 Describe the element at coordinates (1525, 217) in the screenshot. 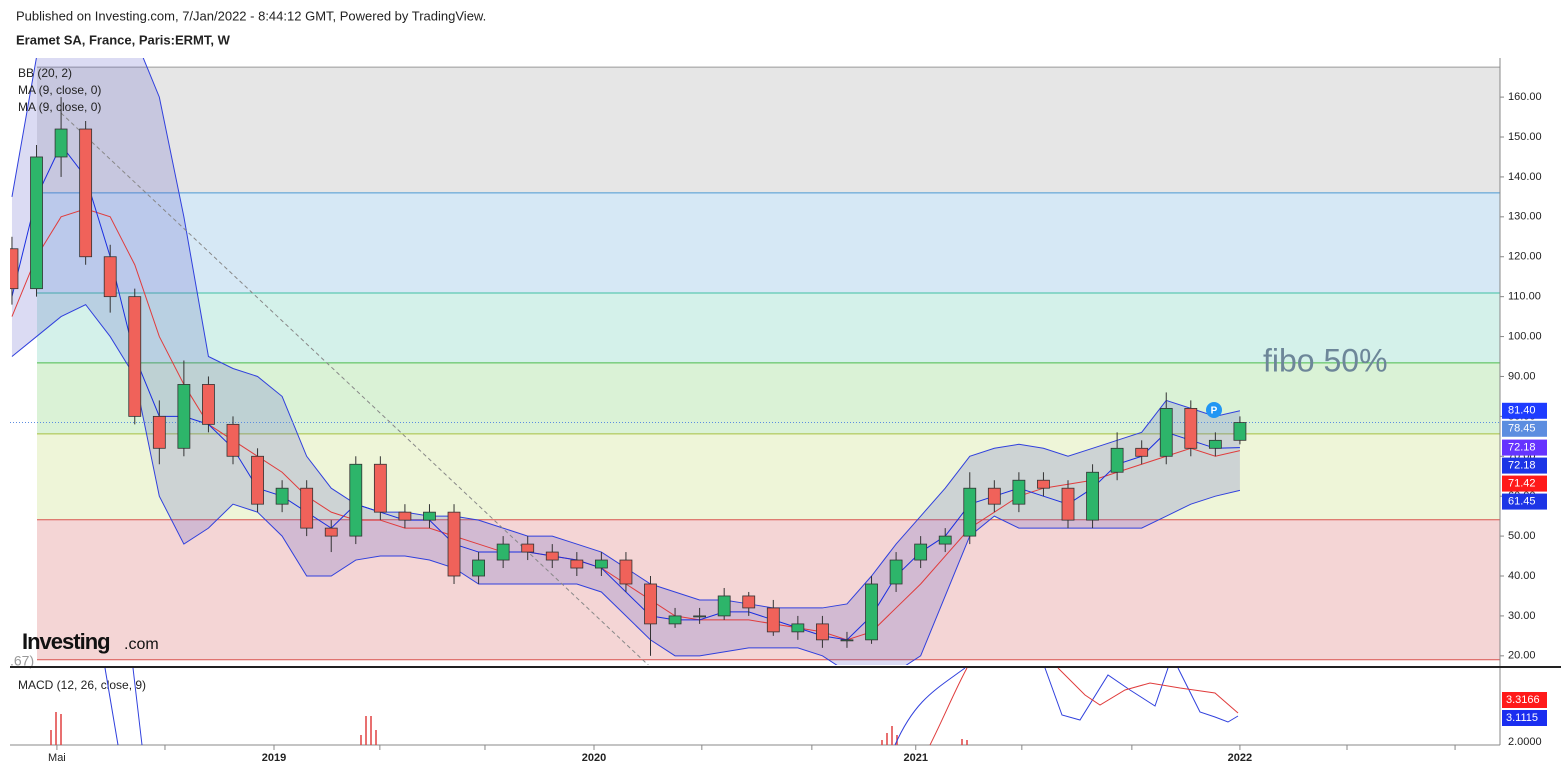

I see `y-tick-label: 130.00` at that location.